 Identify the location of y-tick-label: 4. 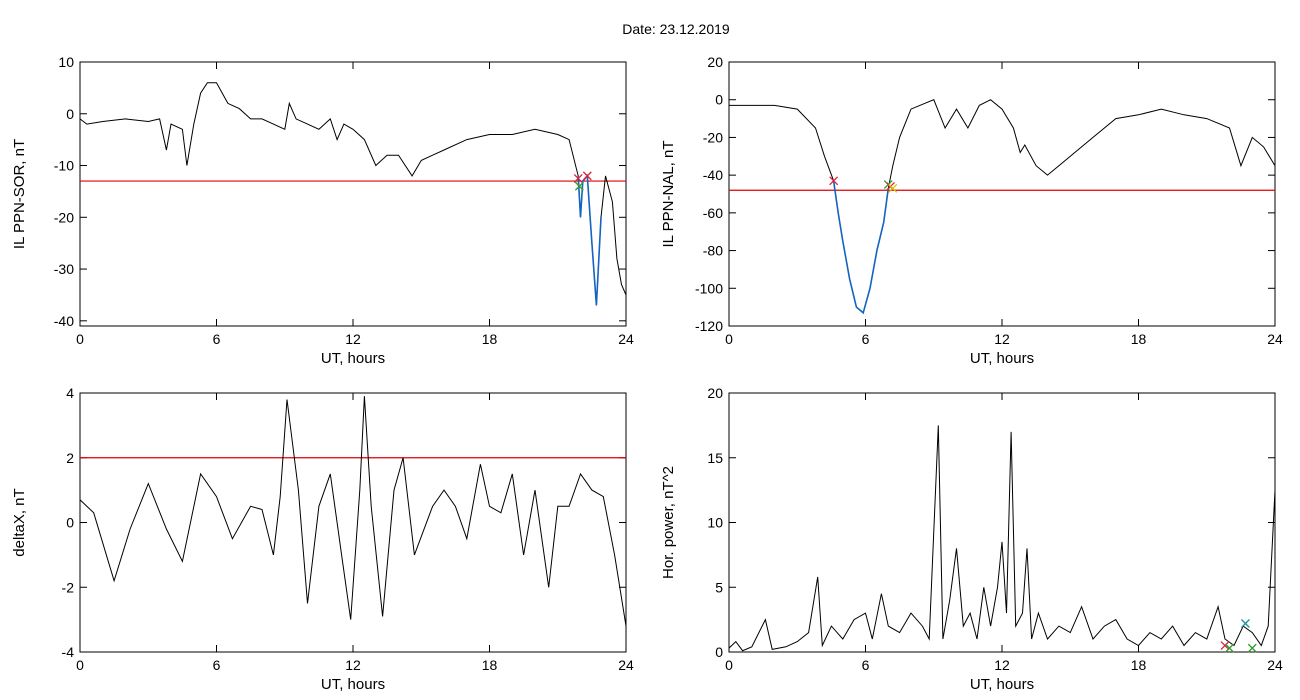
(70, 393).